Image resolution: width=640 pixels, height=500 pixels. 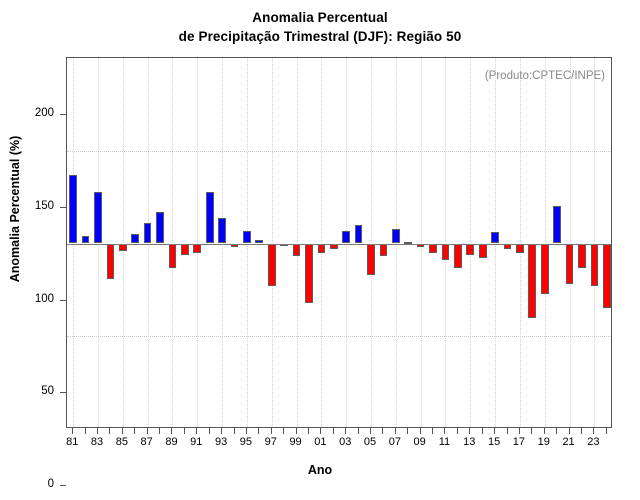 What do you see at coordinates (320, 17) in the screenshot?
I see `chart-title-line-1: Anomalia Percentual` at bounding box center [320, 17].